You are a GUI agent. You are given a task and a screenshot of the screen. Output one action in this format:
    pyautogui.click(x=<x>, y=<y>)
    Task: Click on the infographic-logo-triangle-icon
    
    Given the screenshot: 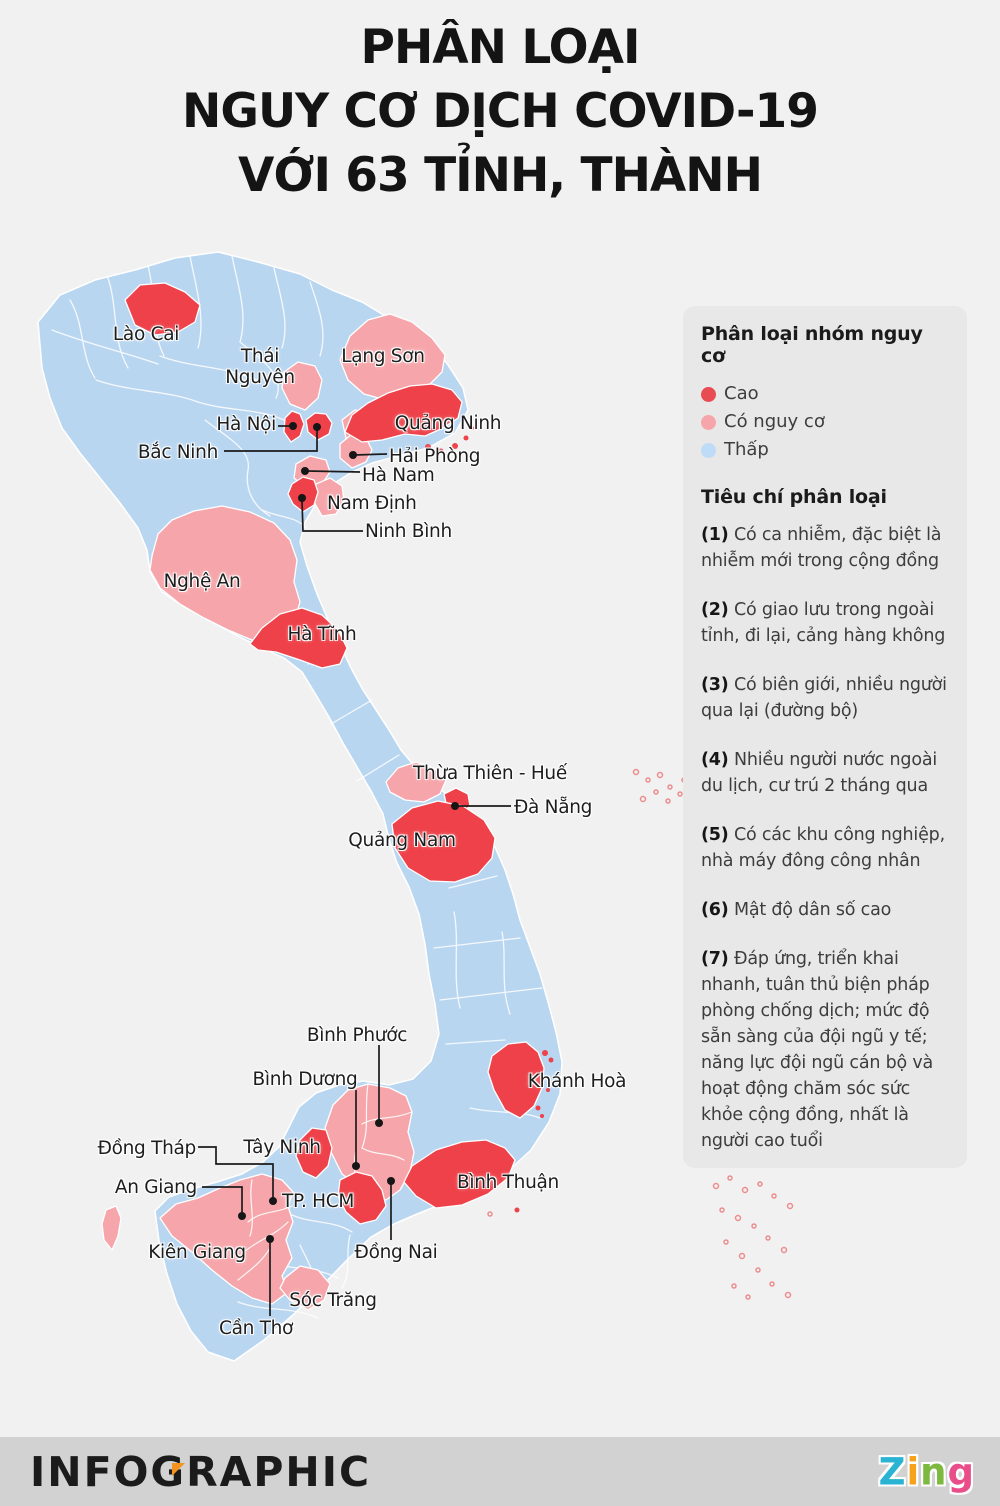 What is the action you would take?
    pyautogui.click(x=178, y=1469)
    